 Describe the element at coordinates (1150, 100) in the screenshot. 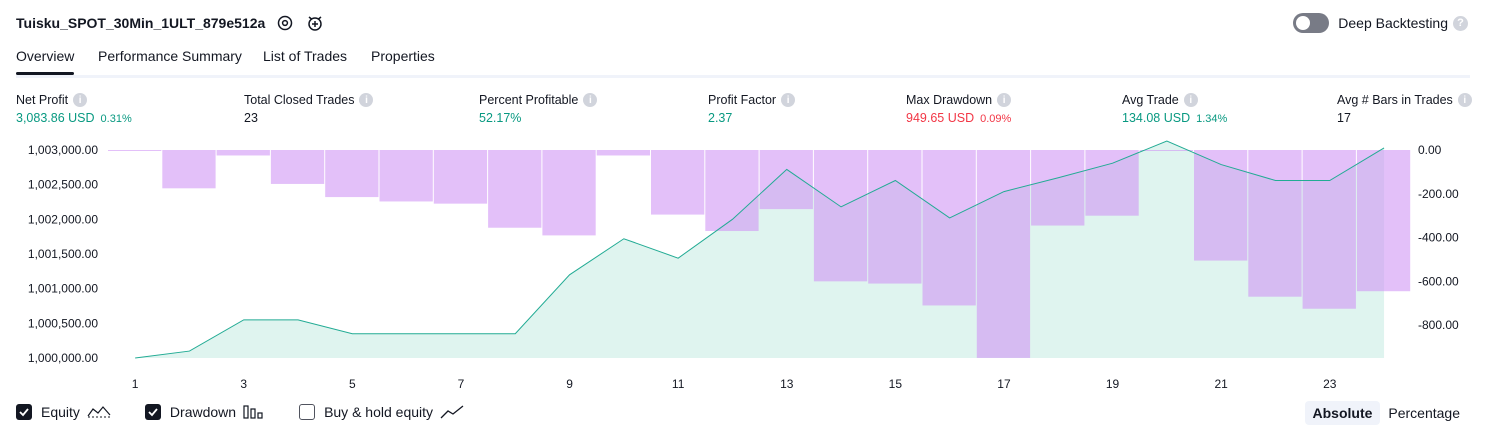

I see `metric-label: Avg Trade` at that location.